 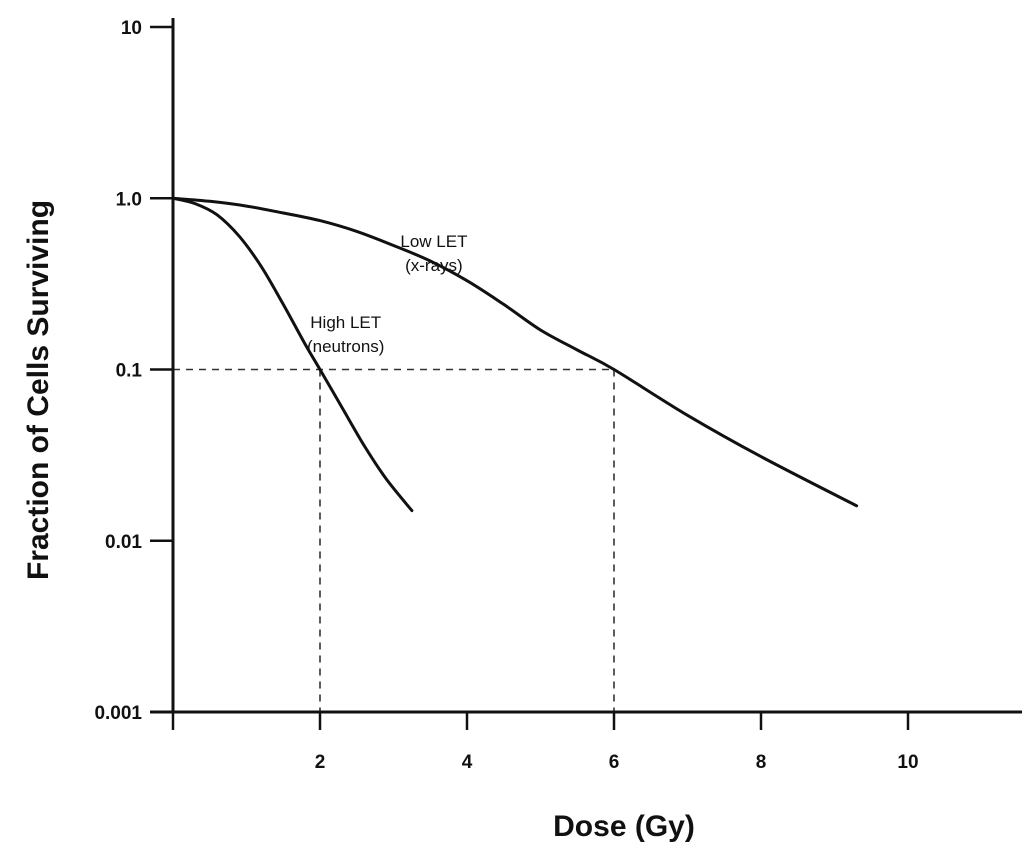 What do you see at coordinates (614, 762) in the screenshot?
I see `x-tick-label-6: 6` at bounding box center [614, 762].